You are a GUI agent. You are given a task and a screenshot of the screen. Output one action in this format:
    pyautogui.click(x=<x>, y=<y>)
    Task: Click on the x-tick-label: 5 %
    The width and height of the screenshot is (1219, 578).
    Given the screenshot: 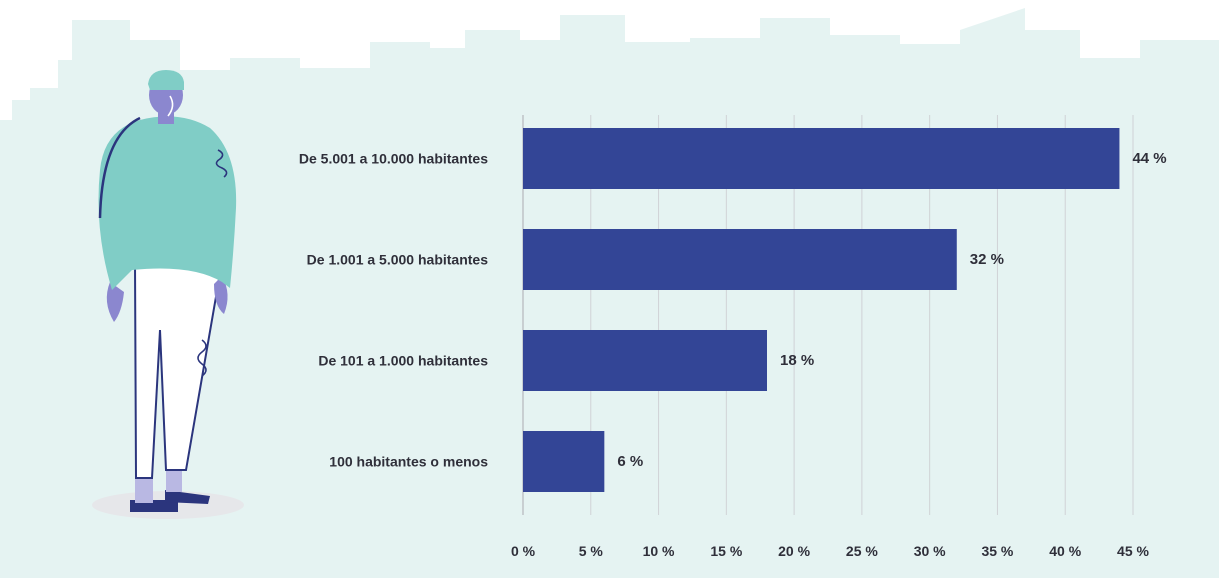 What is the action you would take?
    pyautogui.click(x=591, y=551)
    